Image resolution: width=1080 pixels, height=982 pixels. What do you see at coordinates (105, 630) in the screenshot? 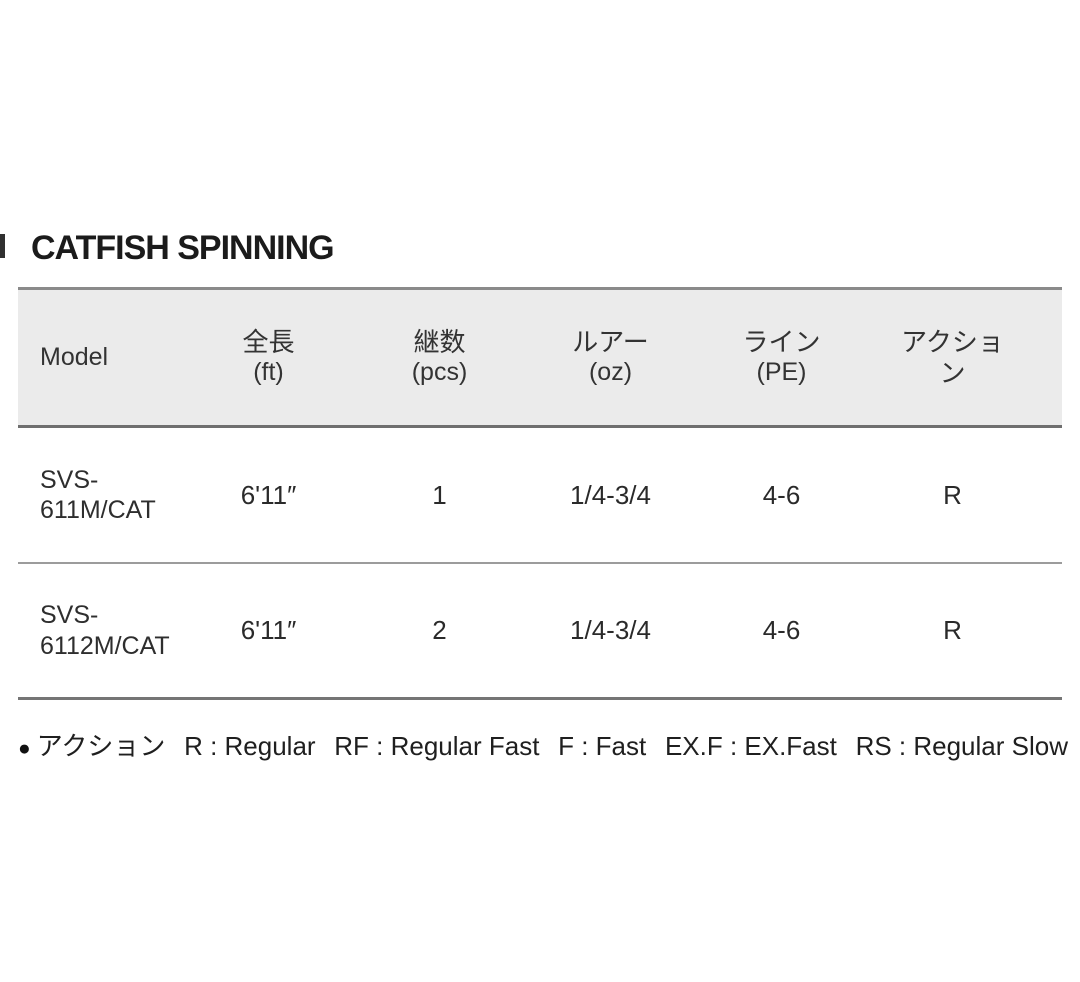
I see `cell-model: SVS- 6112M/CAT` at bounding box center [105, 630].